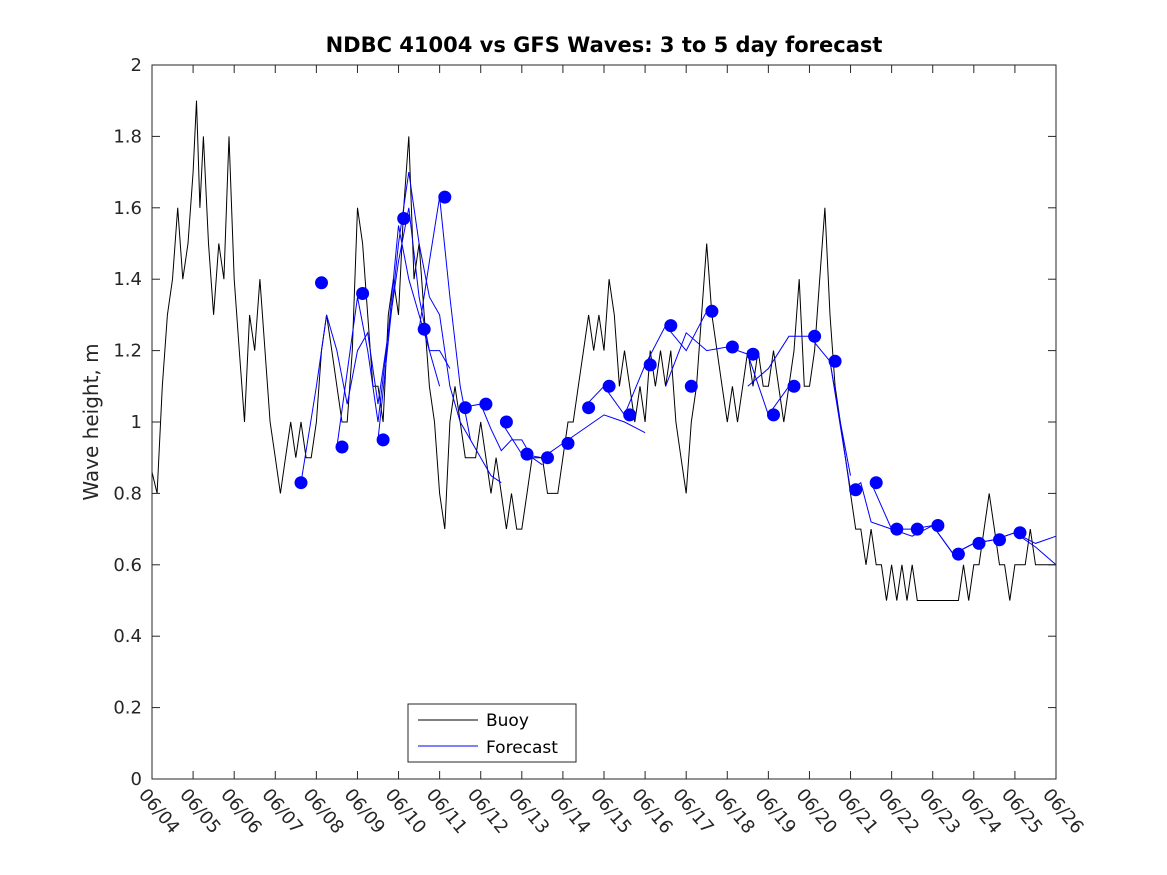  What do you see at coordinates (569, 811) in the screenshot?
I see `x-tick-label-10: 06/14` at bounding box center [569, 811].